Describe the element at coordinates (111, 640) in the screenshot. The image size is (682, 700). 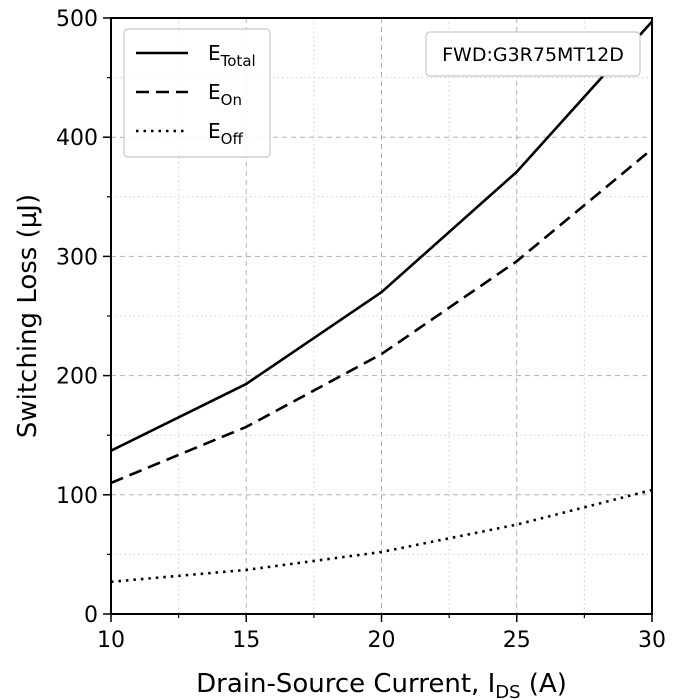
I see `x-tick-label: 10` at that location.